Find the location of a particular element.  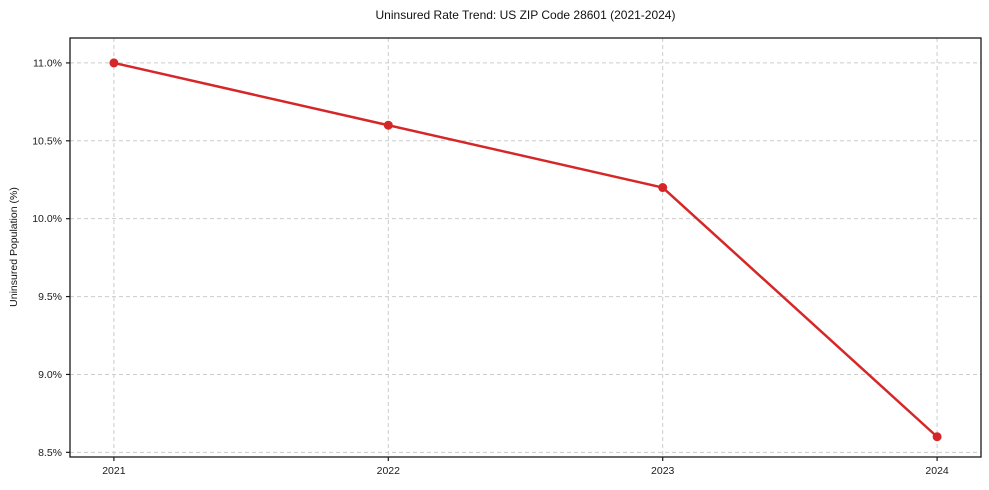

y-tick-label: 10.0% is located at coordinates (47, 219).